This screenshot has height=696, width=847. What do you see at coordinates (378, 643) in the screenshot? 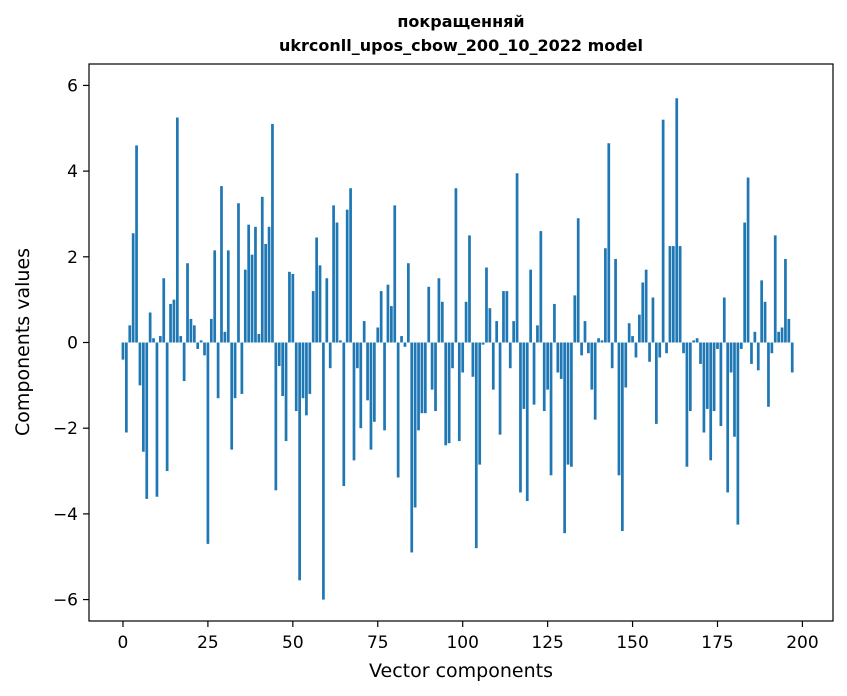
I see `x-tick-label: 75` at bounding box center [378, 643].